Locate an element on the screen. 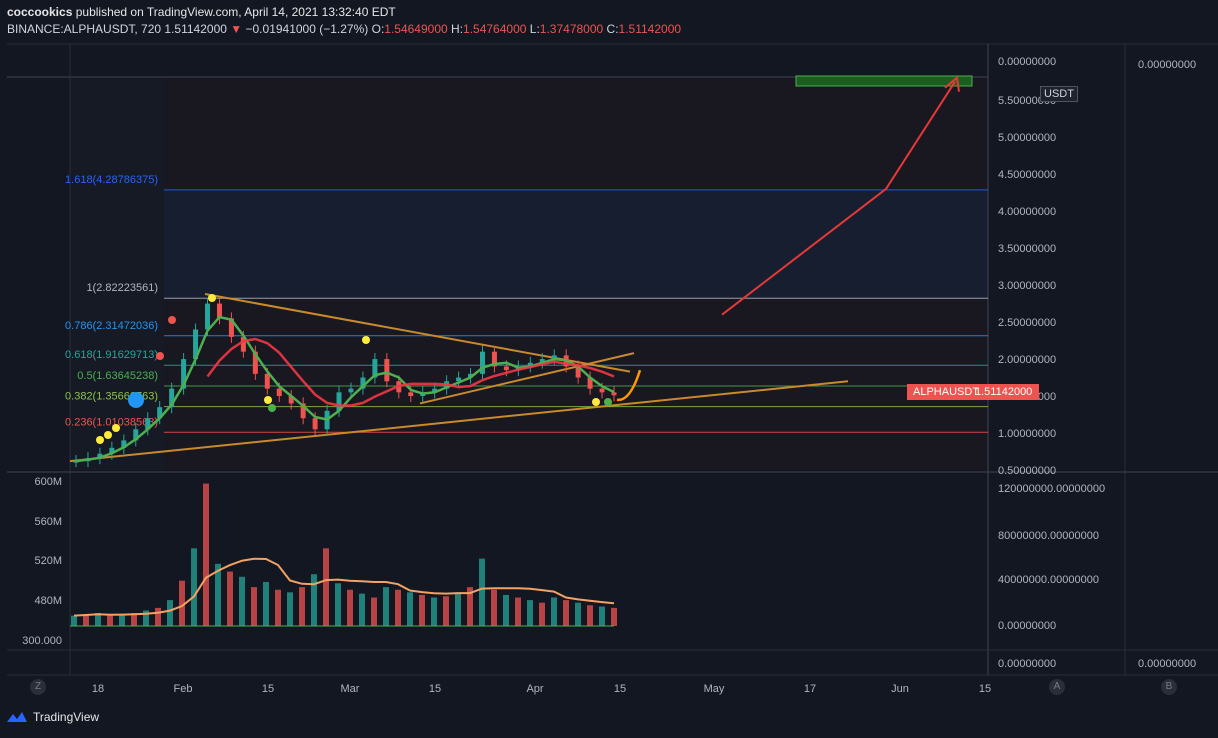 The width and height of the screenshot is (1218, 738). price-tick: 5.00000000 is located at coordinates (1027, 138).